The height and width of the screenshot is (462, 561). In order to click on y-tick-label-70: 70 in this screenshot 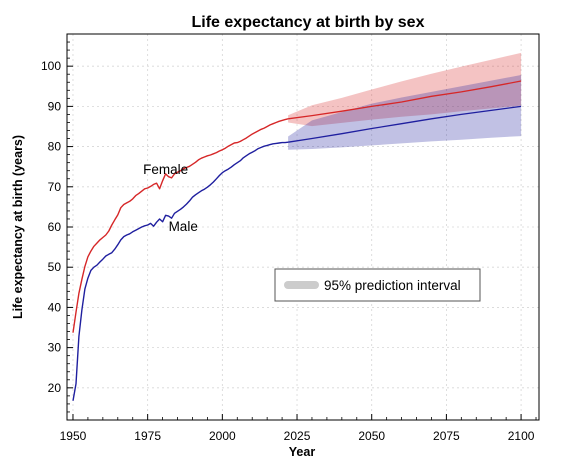, I will do `click(55, 187)`.